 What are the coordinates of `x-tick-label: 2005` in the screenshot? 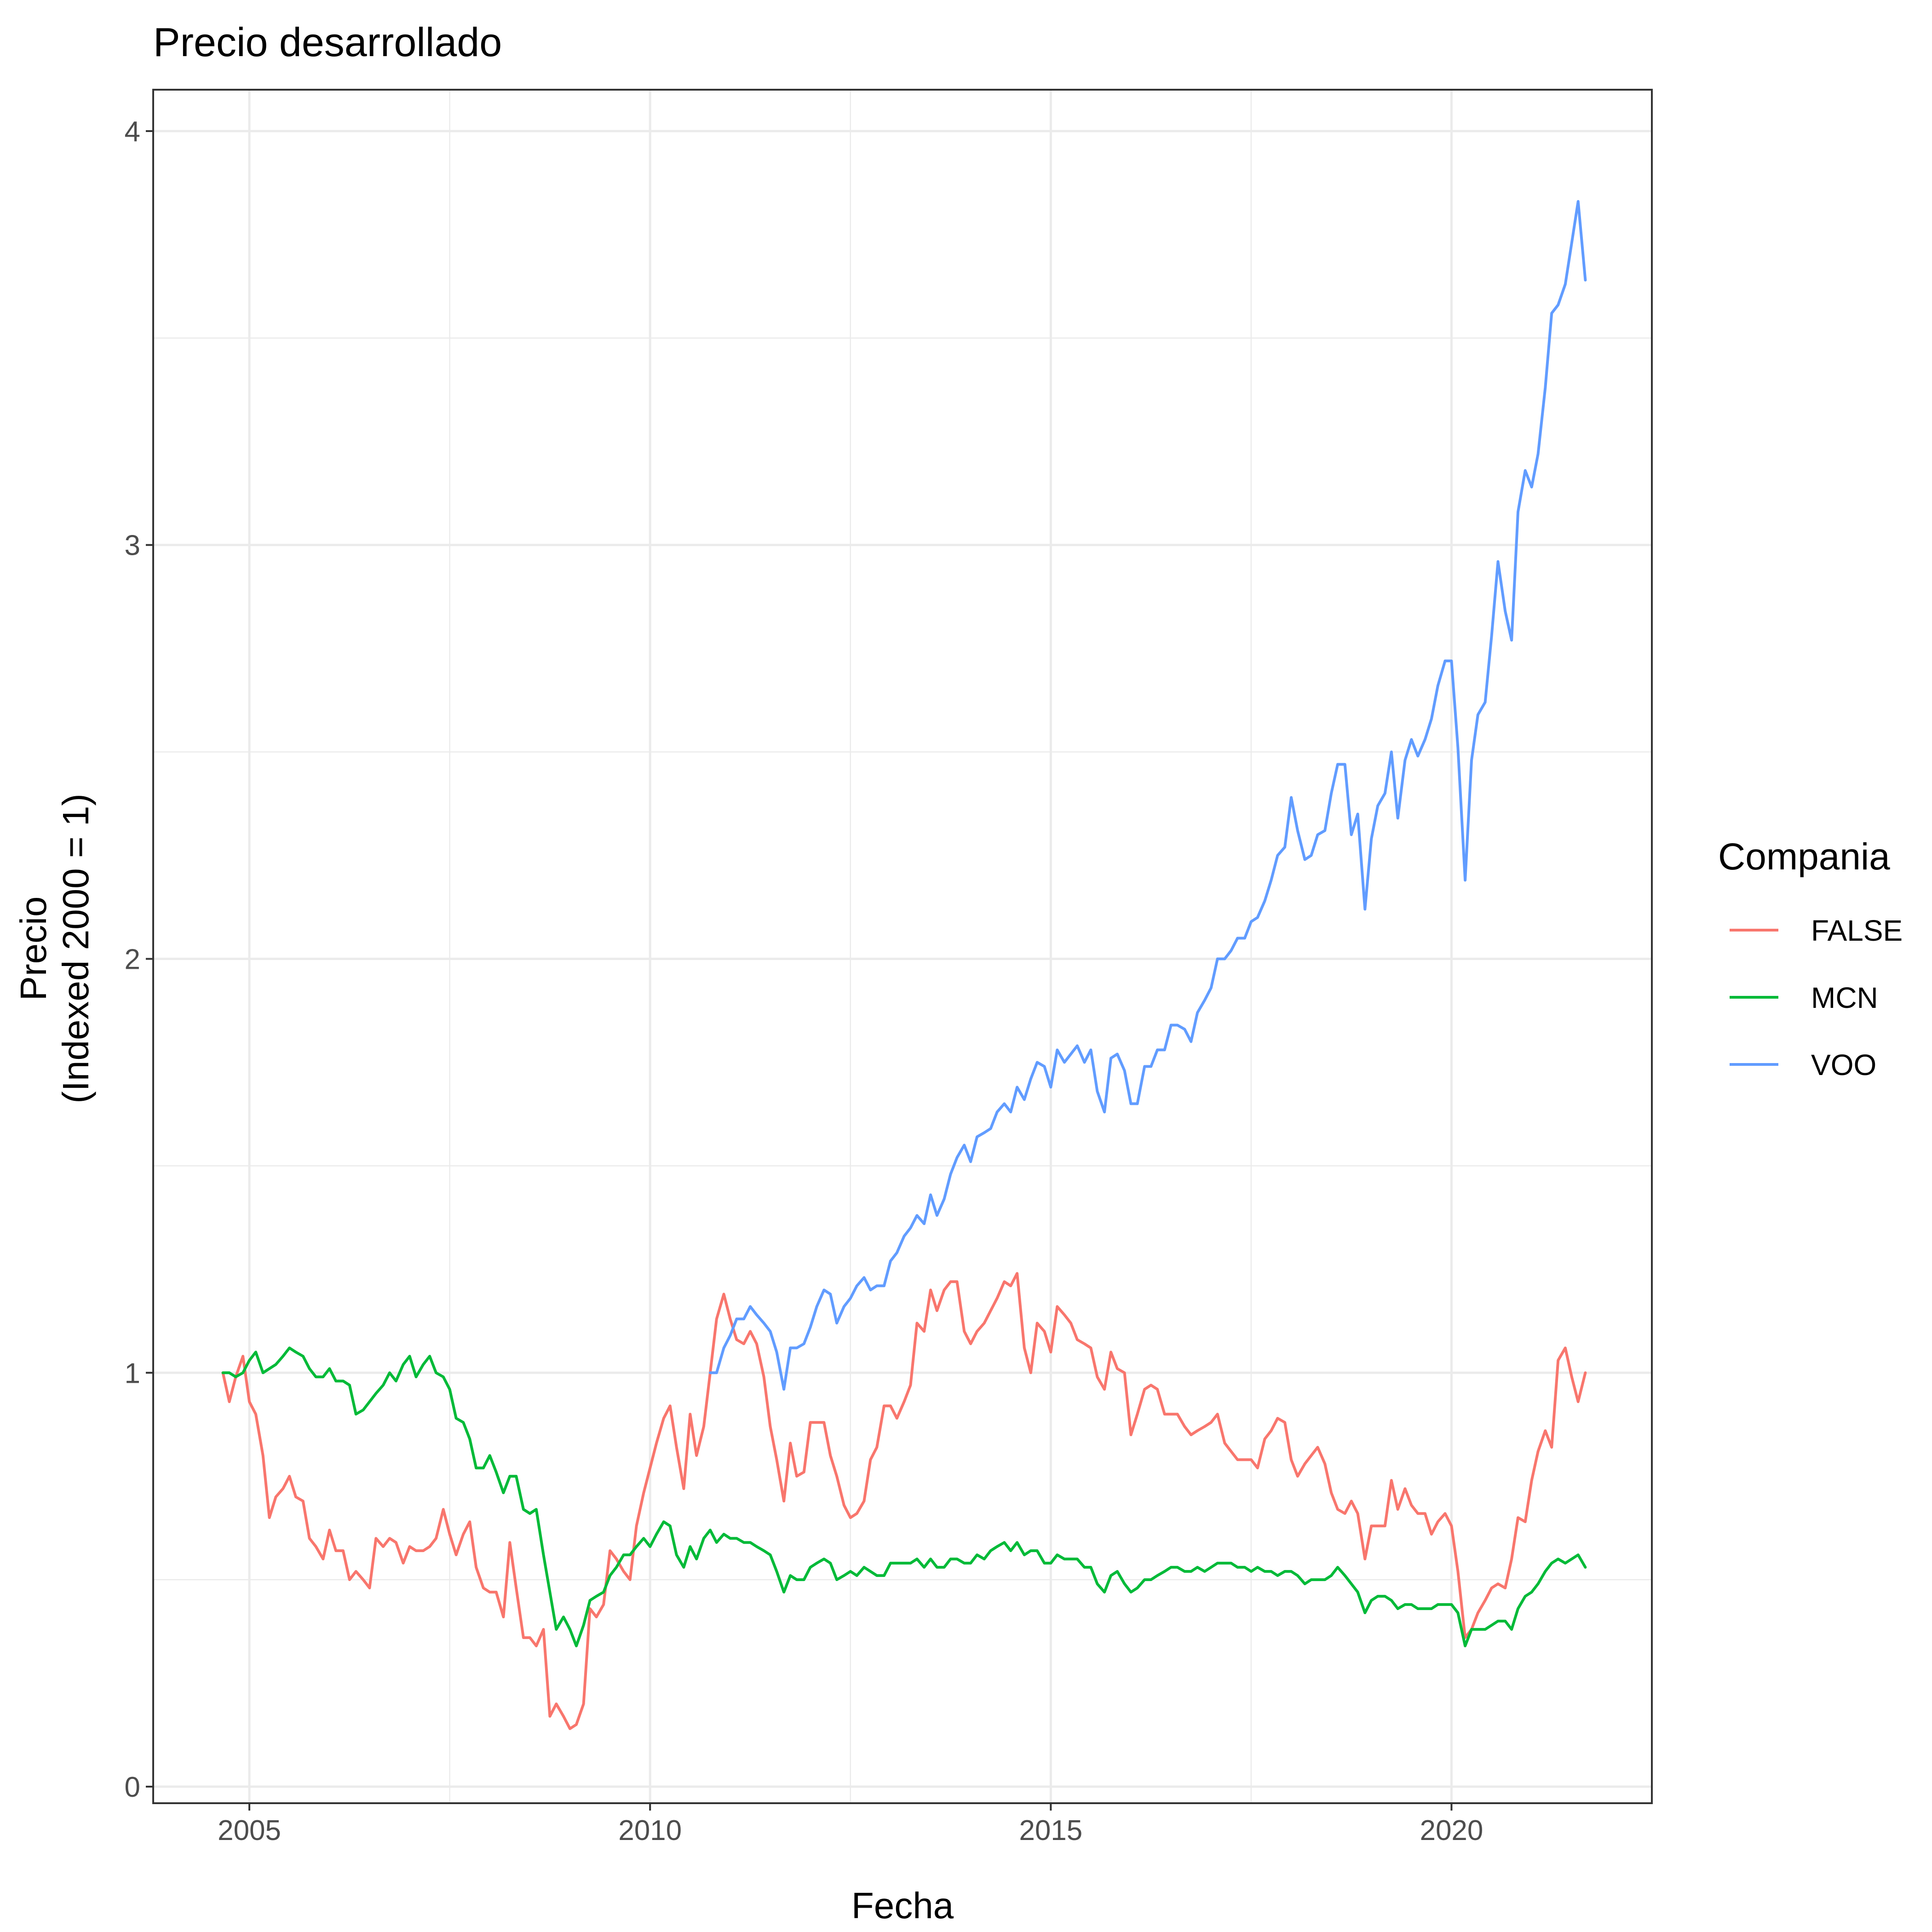 It's located at (249, 1830).